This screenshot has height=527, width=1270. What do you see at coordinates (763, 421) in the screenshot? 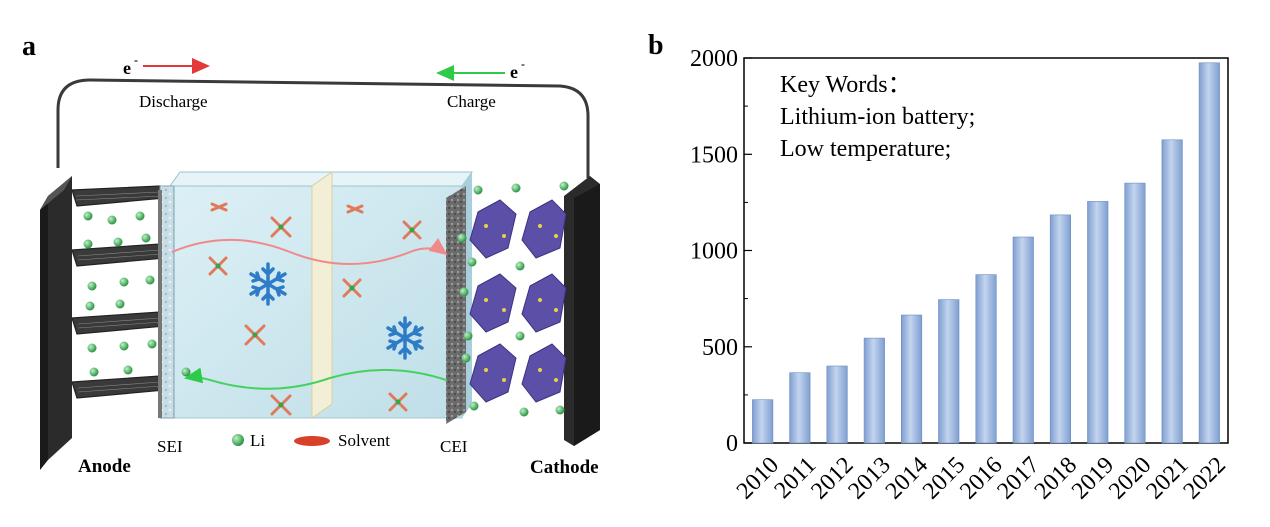
I see `bar-2010` at bounding box center [763, 421].